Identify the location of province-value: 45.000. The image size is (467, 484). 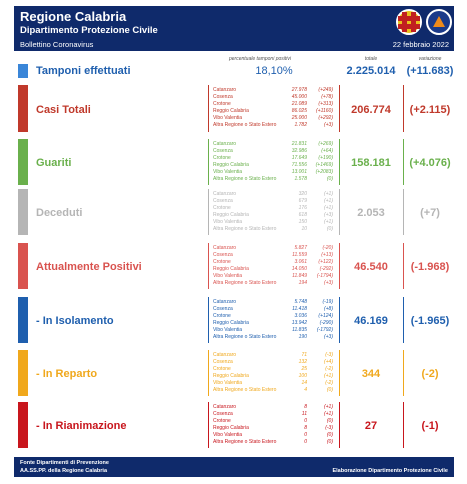
(299, 97).